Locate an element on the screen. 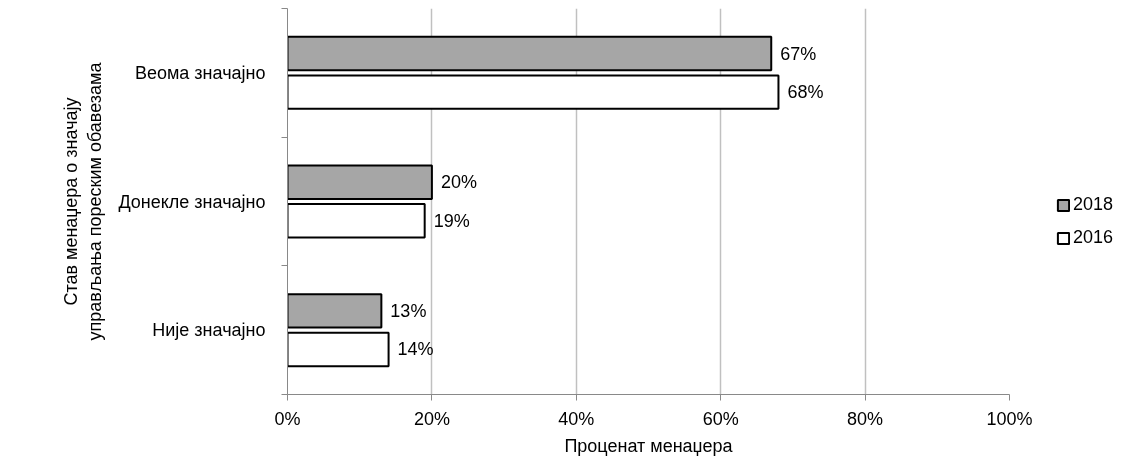 This screenshot has width=1140, height=467. data-label: 14% is located at coordinates (415, 349).